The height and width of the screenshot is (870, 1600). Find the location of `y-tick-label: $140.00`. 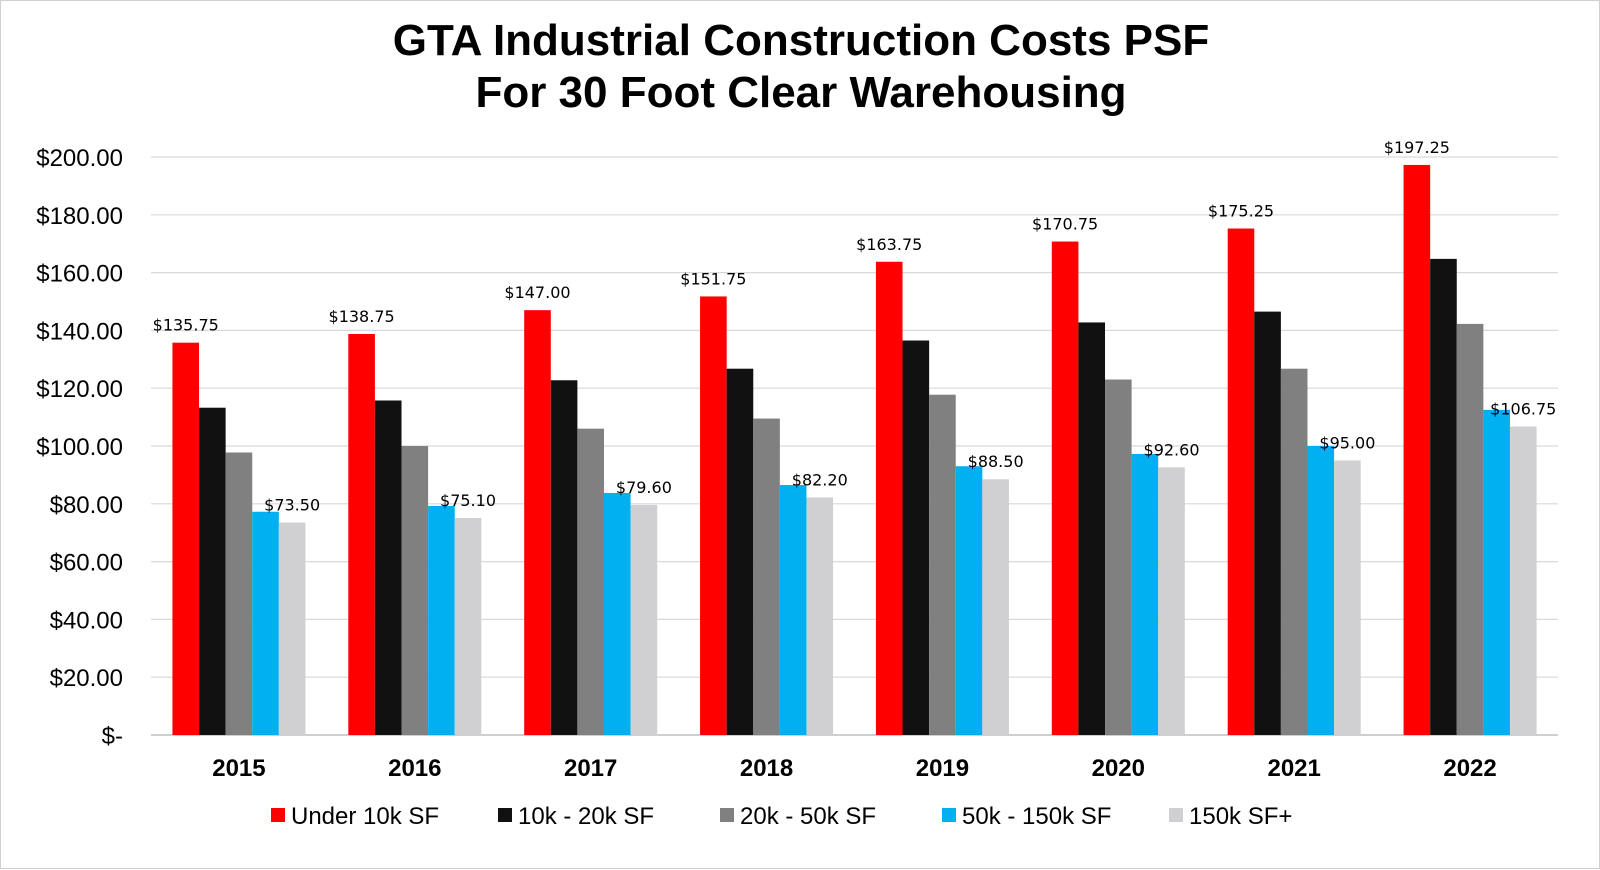

y-tick-label: $140.00 is located at coordinates (79, 331).